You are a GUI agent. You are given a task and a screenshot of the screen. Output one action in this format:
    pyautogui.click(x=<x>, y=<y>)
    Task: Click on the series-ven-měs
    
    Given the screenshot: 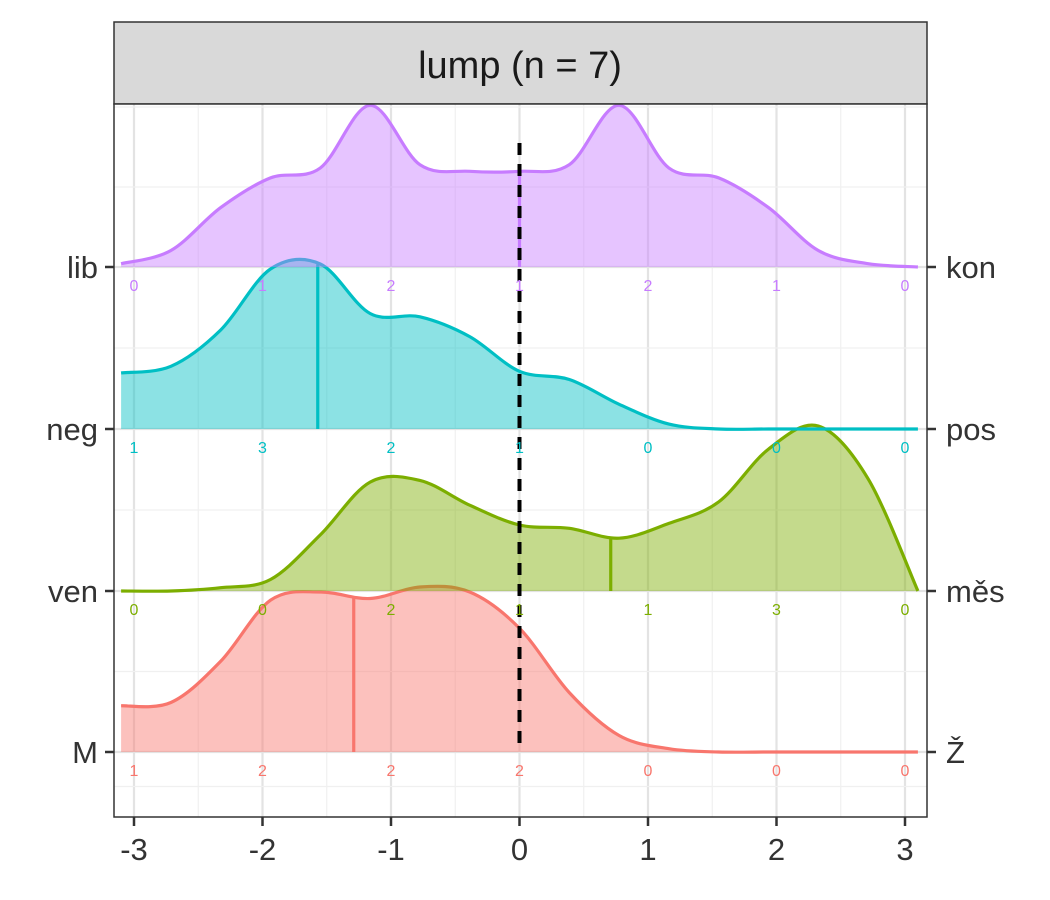 What is the action you would take?
    pyautogui.click(x=520, y=508)
    